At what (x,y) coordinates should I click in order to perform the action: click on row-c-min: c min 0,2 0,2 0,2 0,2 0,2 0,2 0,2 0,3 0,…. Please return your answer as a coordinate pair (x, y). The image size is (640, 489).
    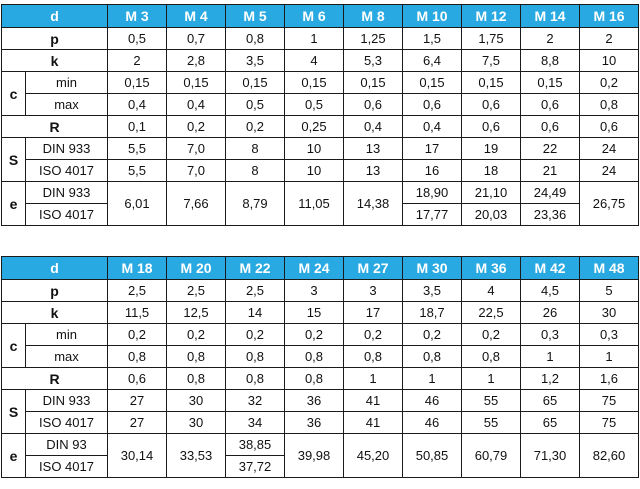
    Looking at the image, I should click on (320, 345).